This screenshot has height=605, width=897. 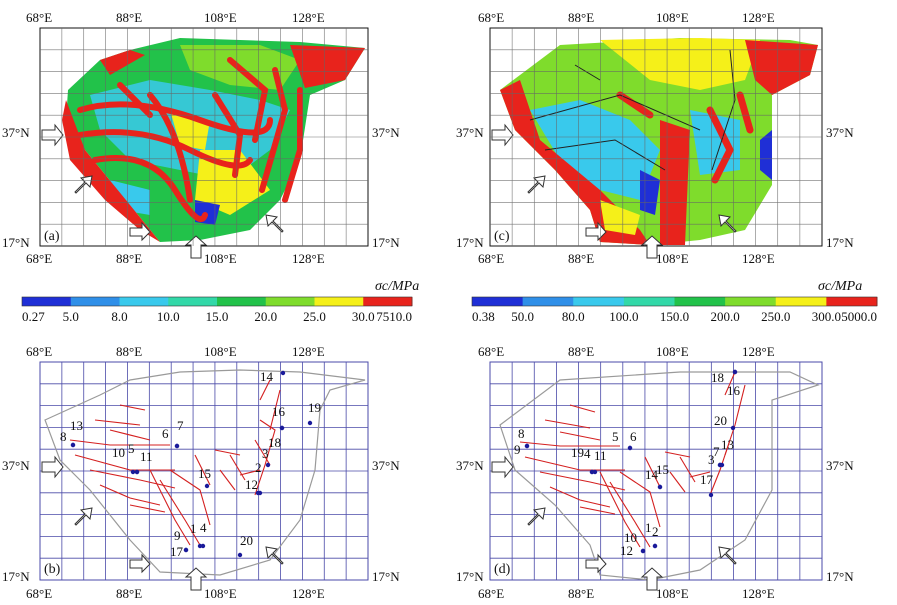 What do you see at coordinates (655, 531) in the screenshot?
I see `fault-number: 2` at bounding box center [655, 531].